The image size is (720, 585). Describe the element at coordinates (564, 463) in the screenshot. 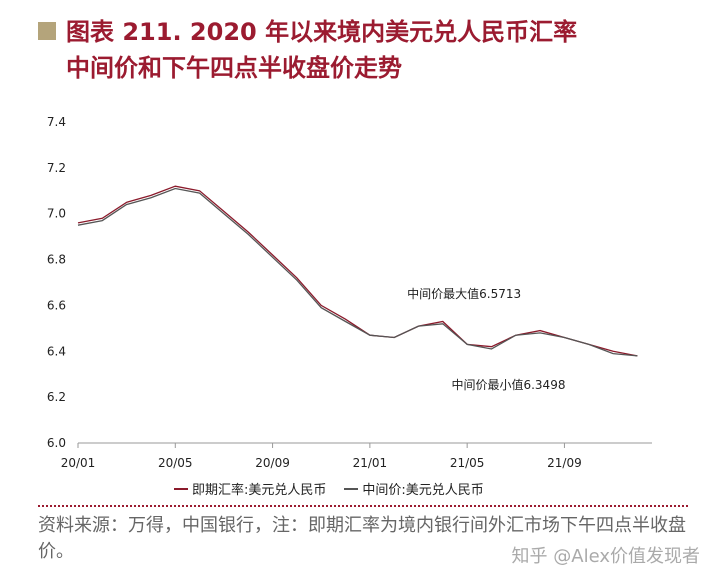

I see `x-tick-label: 21/09` at that location.